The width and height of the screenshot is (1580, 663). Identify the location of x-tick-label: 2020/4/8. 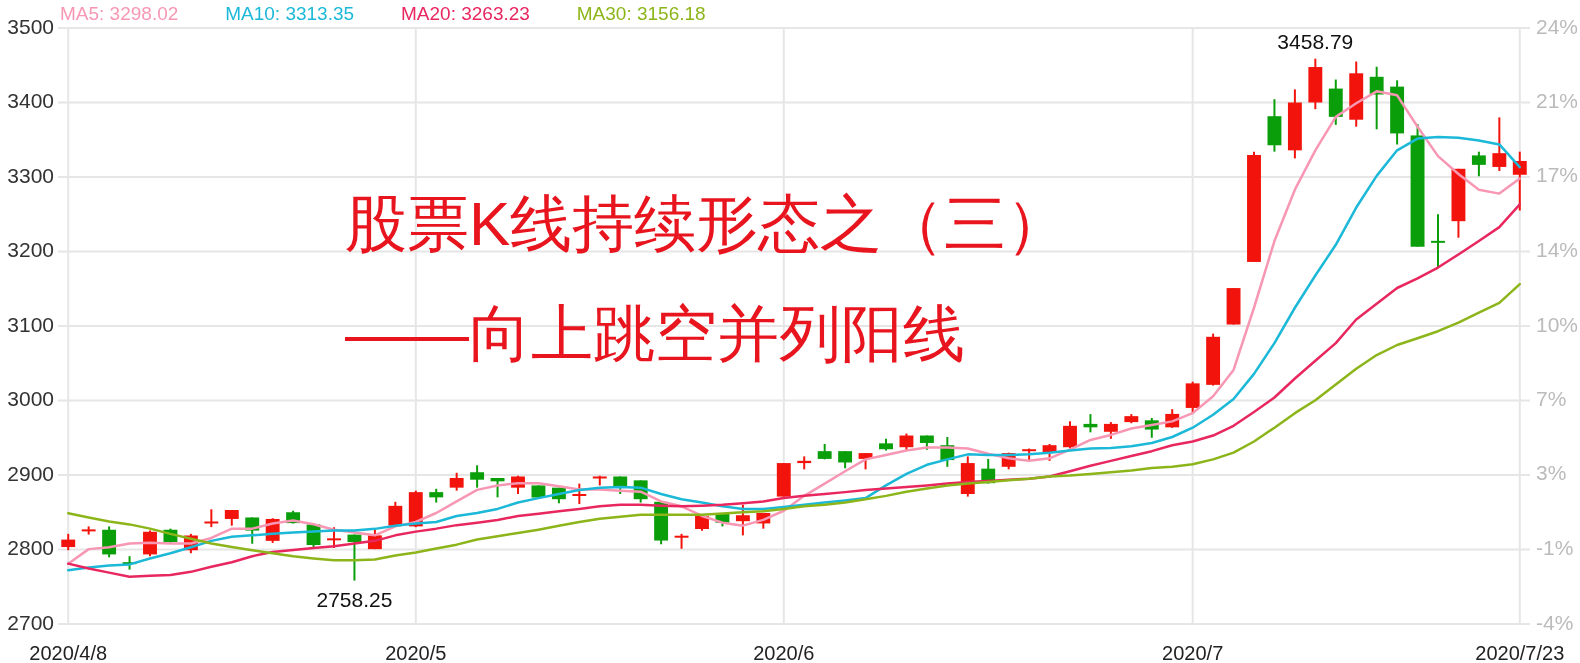
(68, 652).